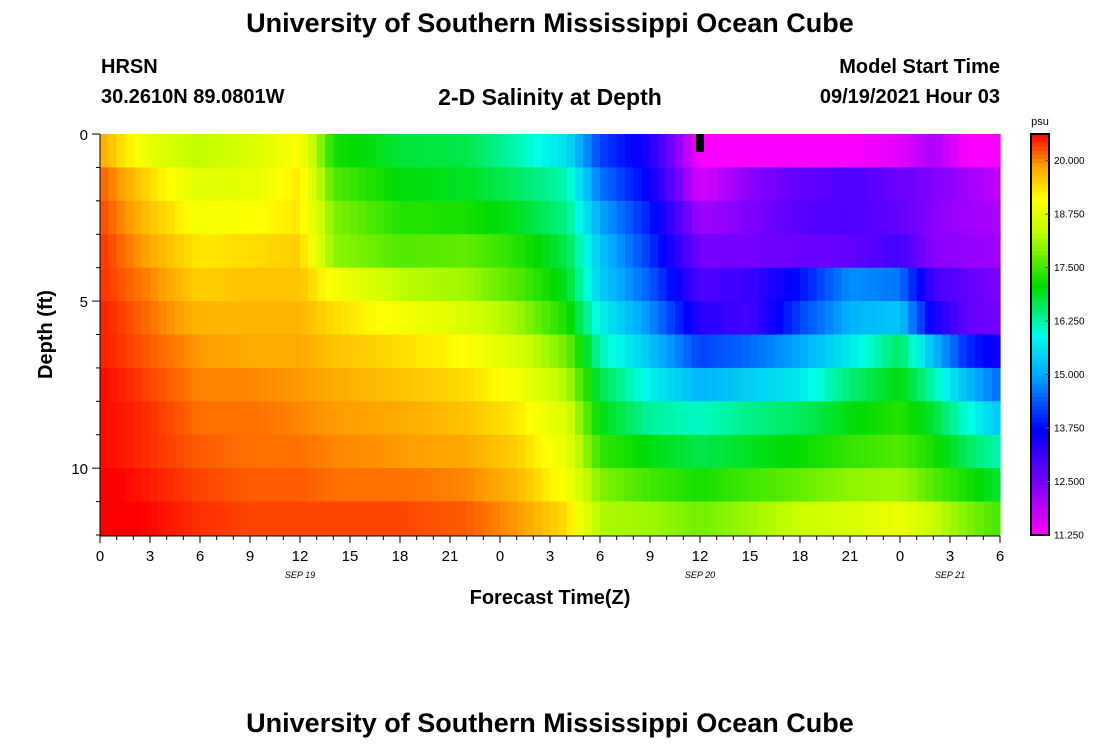 This screenshot has height=750, width=1100. I want to click on colorbar-tick-label: 12.500, so click(1069, 482).